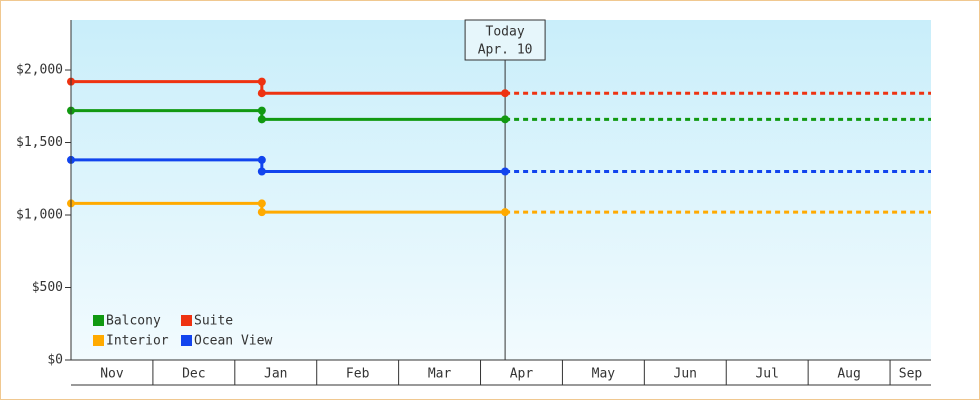 Image resolution: width=980 pixels, height=400 pixels. What do you see at coordinates (193, 374) in the screenshot?
I see `x-tick-label: Dec` at bounding box center [193, 374].